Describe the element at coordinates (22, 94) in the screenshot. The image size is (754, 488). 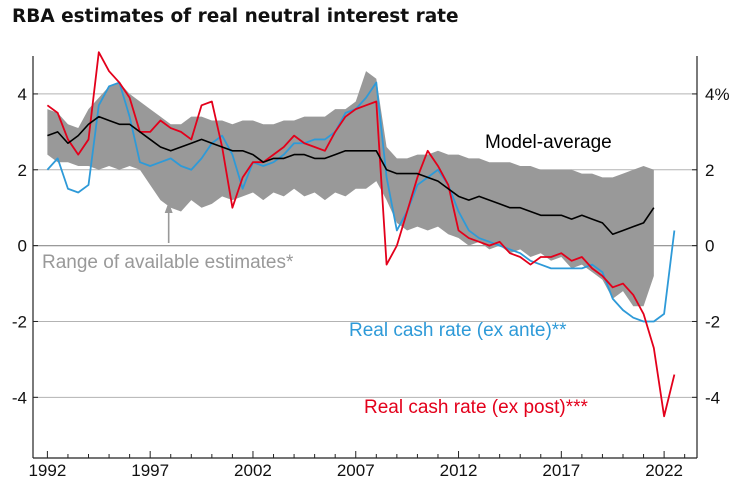
I see `y-tick-label-left: 4` at that location.